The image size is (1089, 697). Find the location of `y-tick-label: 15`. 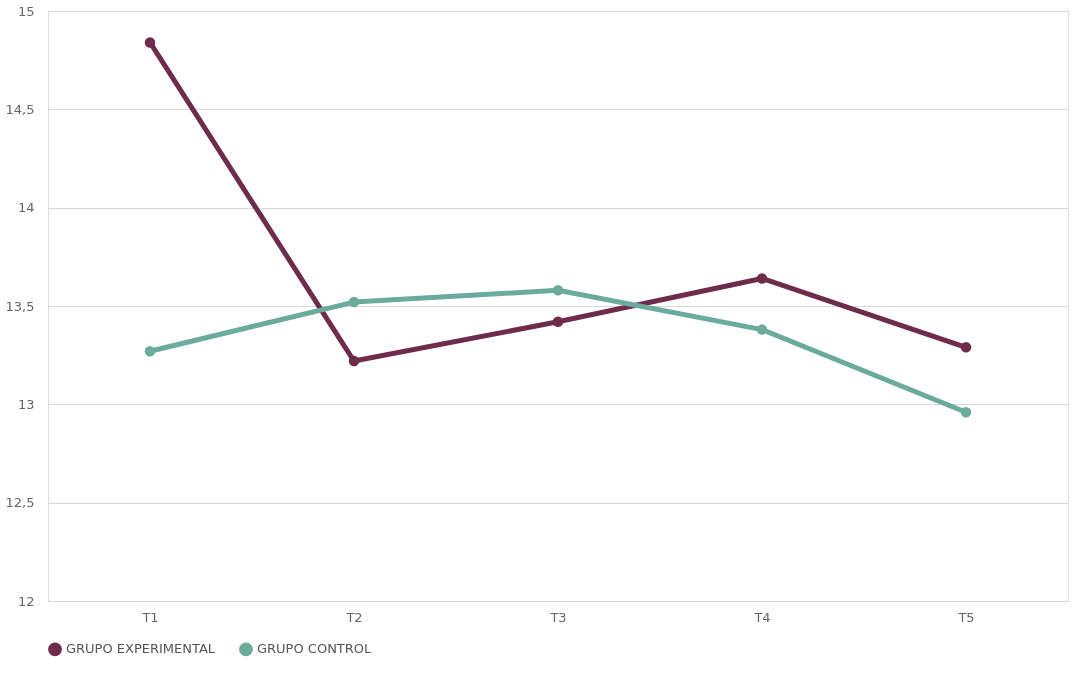

y-tick-label: 15 is located at coordinates (26, 11).